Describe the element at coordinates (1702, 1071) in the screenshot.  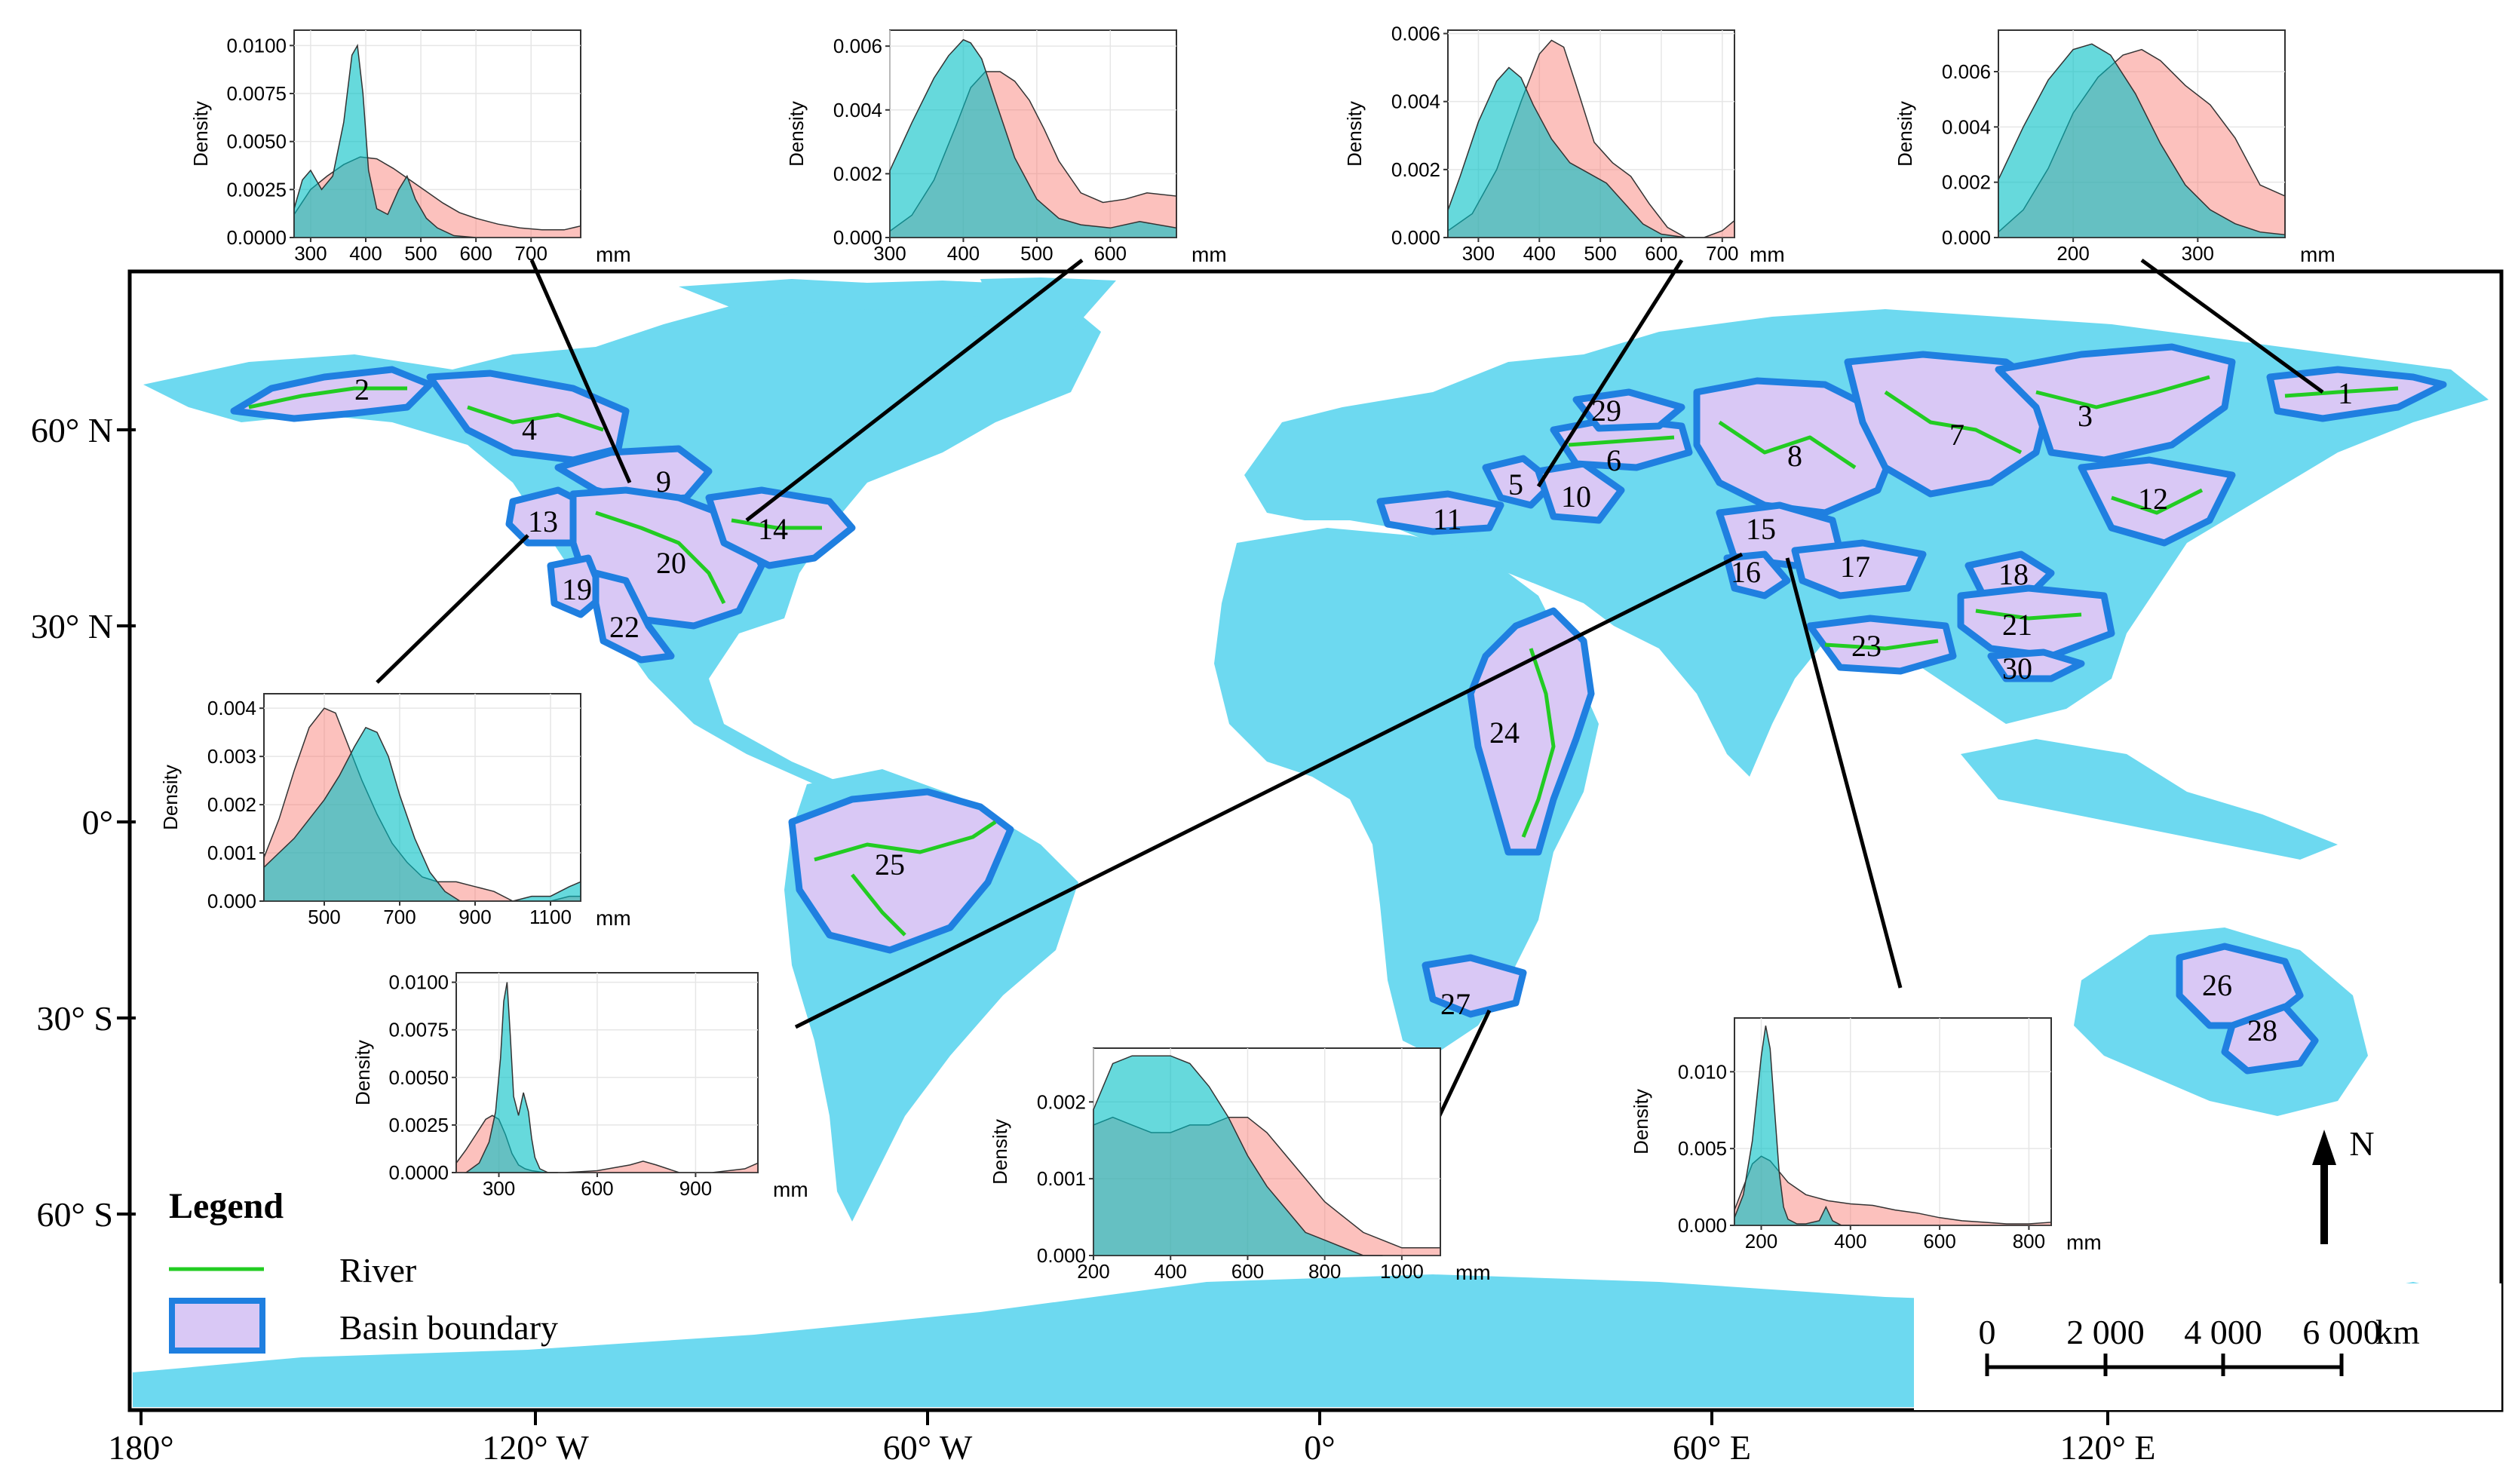
I see `y-tick-label: 0.010` at that location.